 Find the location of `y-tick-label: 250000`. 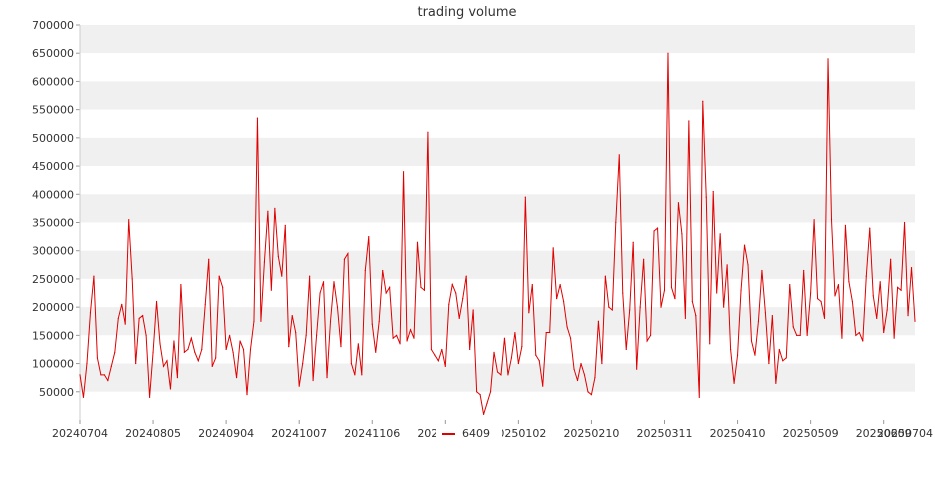

y-tick-label: 250000 is located at coordinates (53, 279).